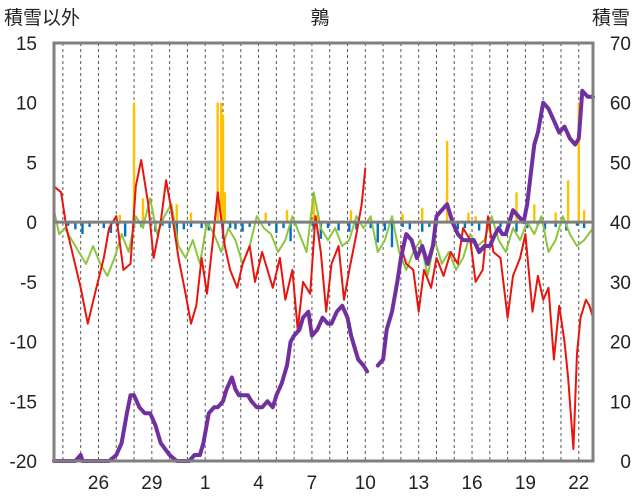 This screenshot has height=501, width=636. I want to click on right-tick-label: 40, so click(620, 223).